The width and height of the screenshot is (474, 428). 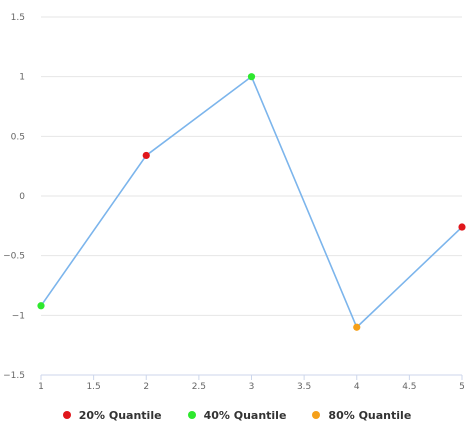 What do you see at coordinates (304, 387) in the screenshot?
I see `x-tick-label: 3.5` at bounding box center [304, 387].